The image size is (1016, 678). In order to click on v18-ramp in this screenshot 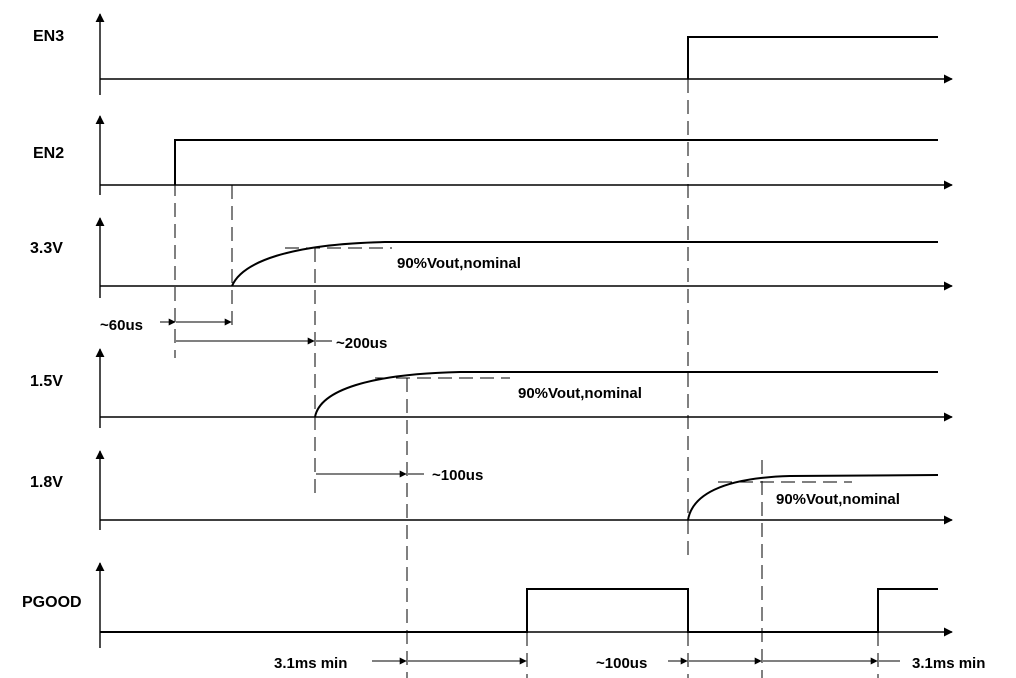, I will do `click(813, 497)`.